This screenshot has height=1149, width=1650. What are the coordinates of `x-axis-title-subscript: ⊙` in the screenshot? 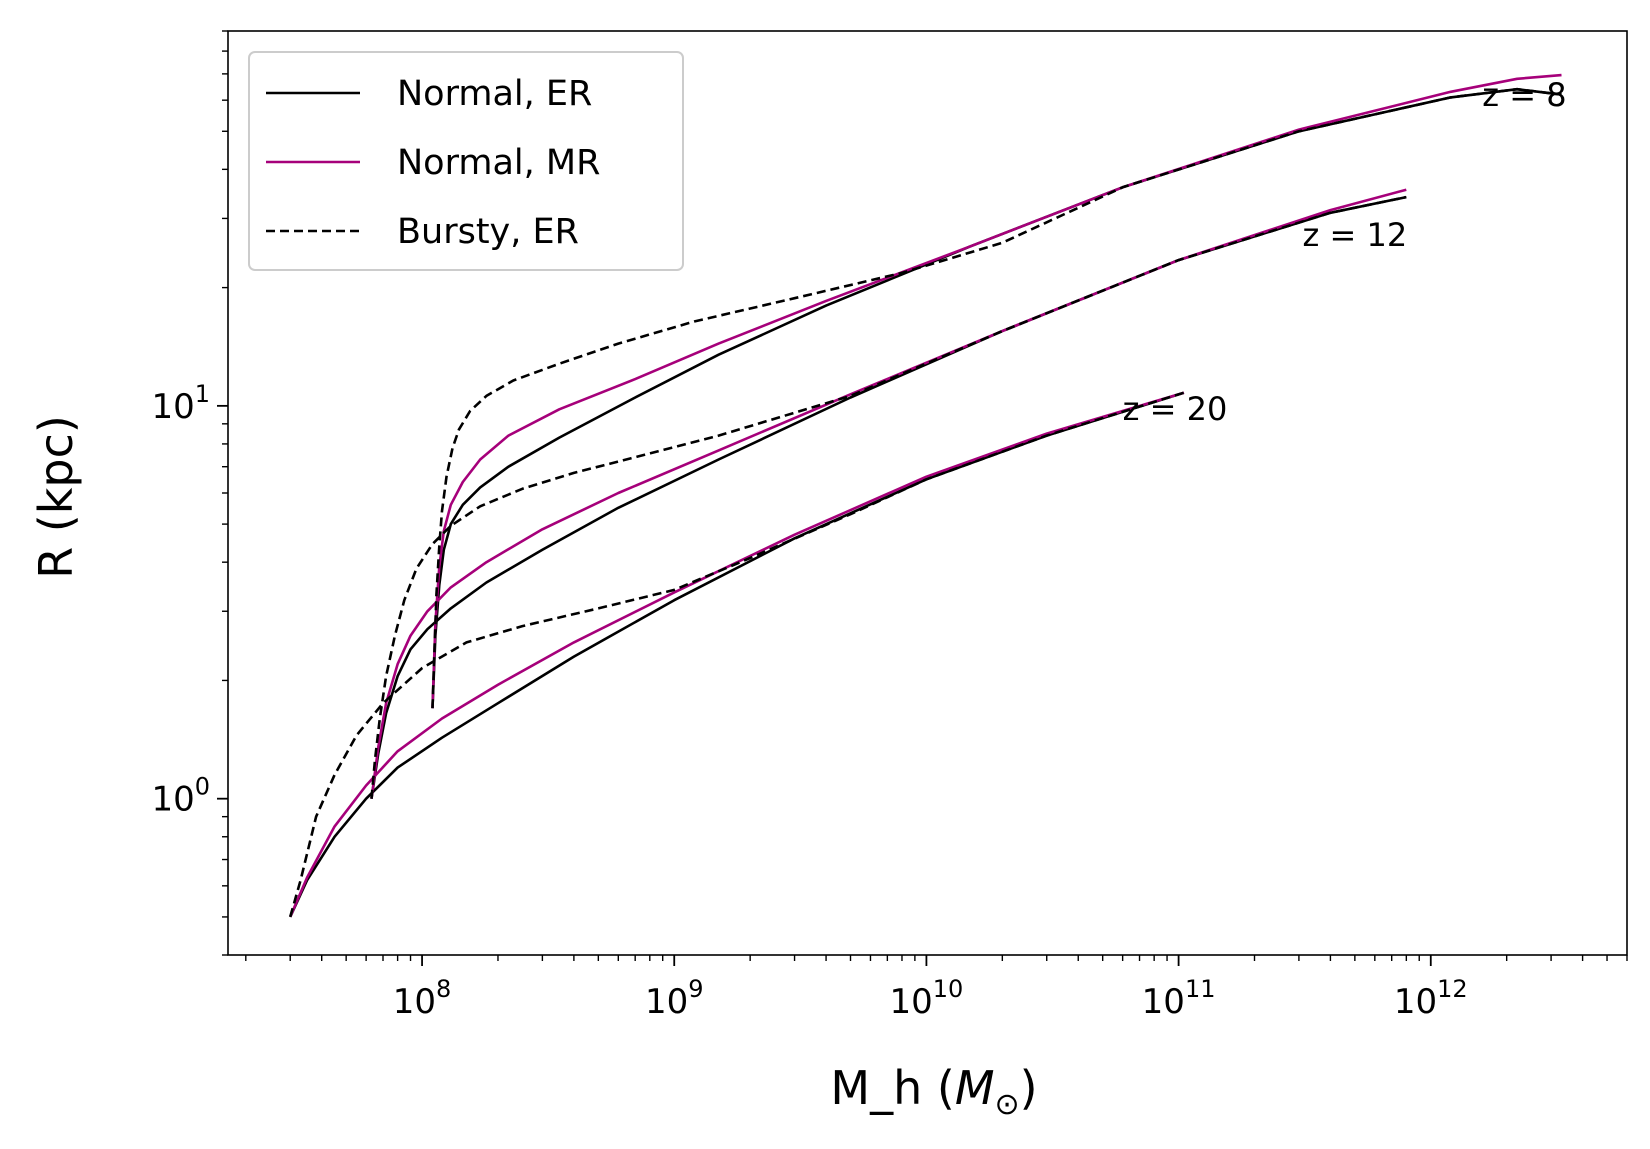 It's located at (1007, 1104).